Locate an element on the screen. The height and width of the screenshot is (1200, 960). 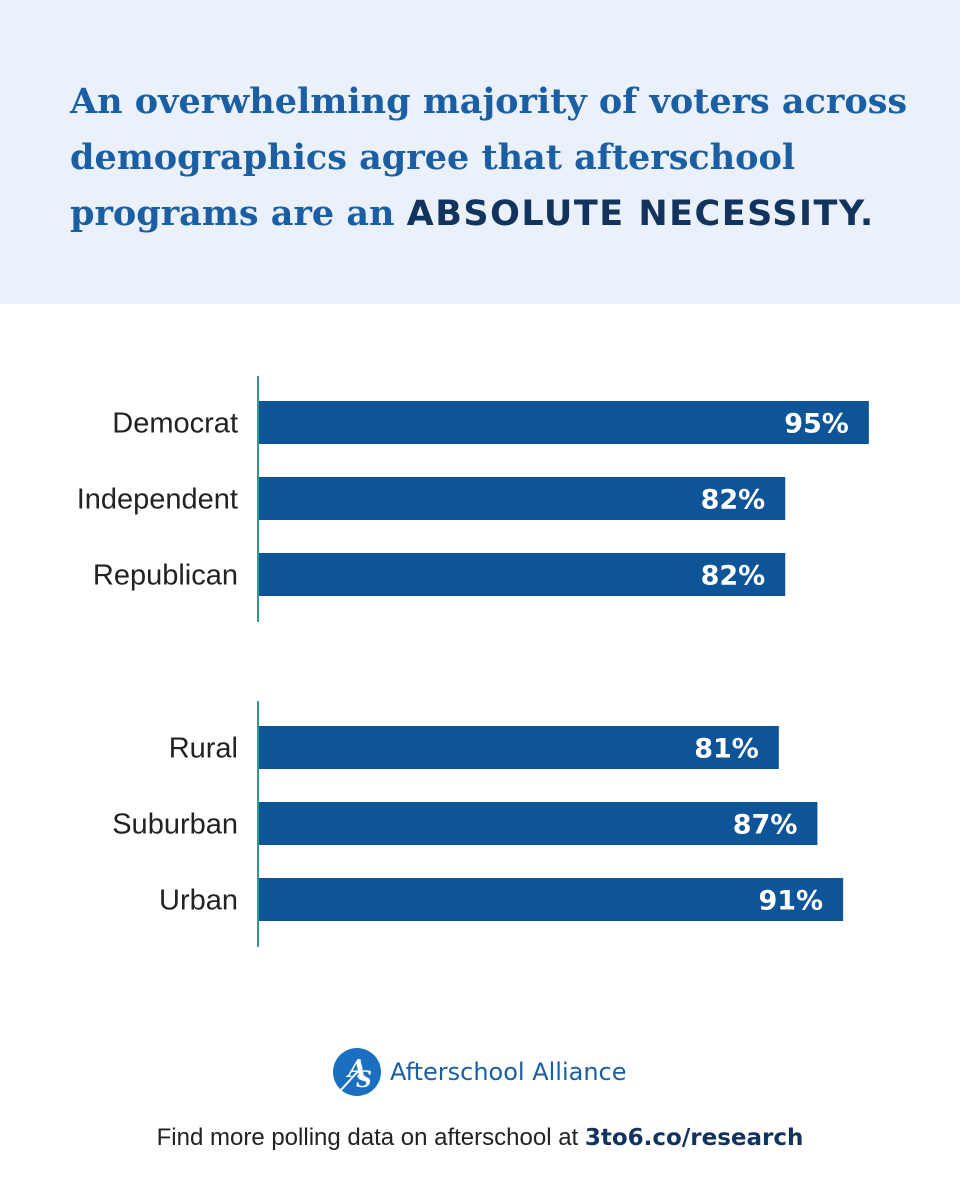
headline-emphasis: ABSOLUTE NECESSITY. is located at coordinates (640, 214).